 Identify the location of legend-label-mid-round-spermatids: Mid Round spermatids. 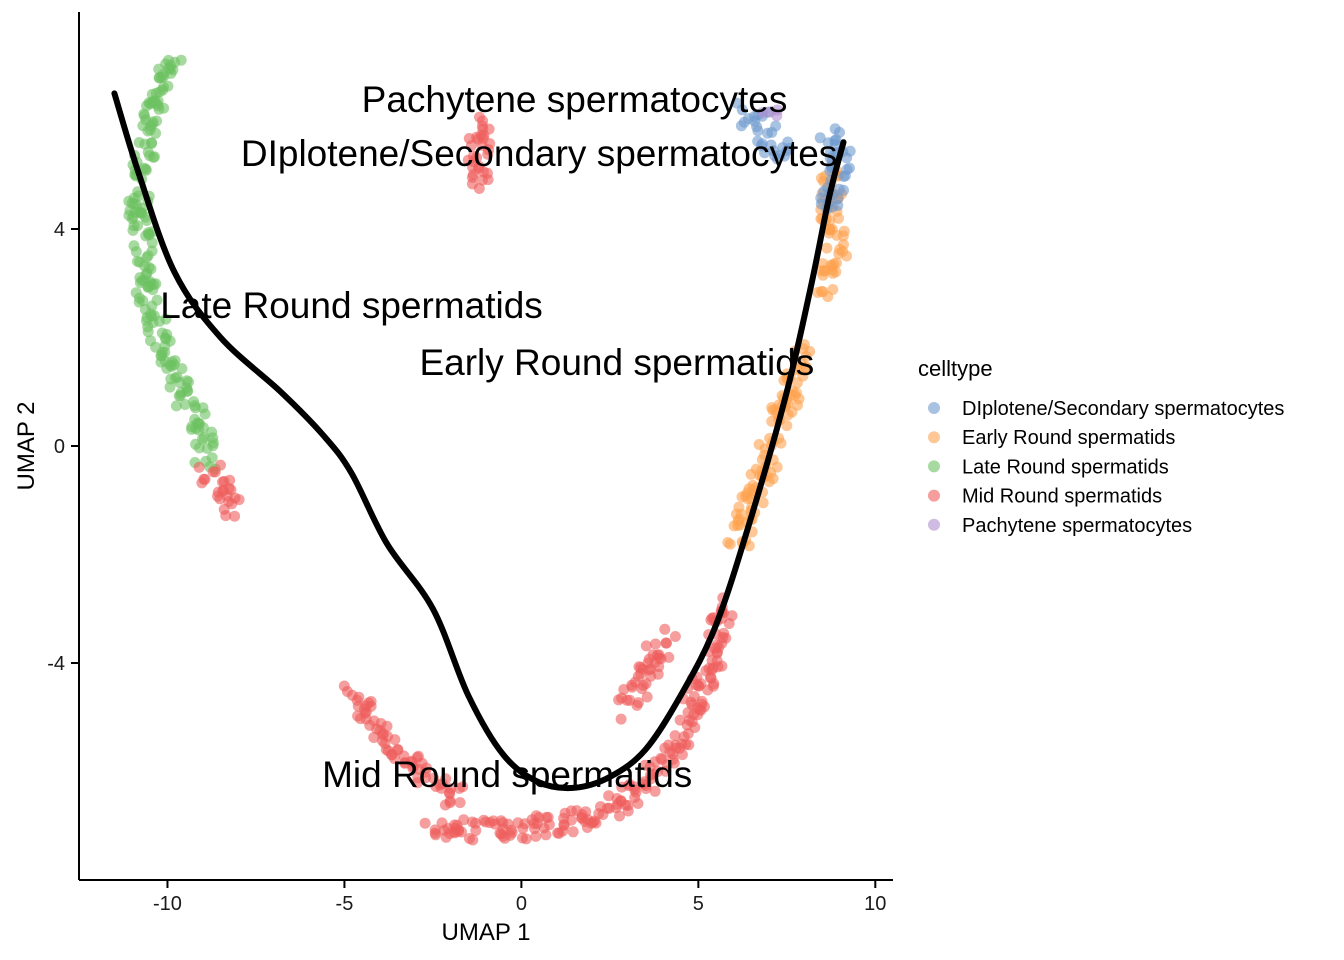
(1062, 497).